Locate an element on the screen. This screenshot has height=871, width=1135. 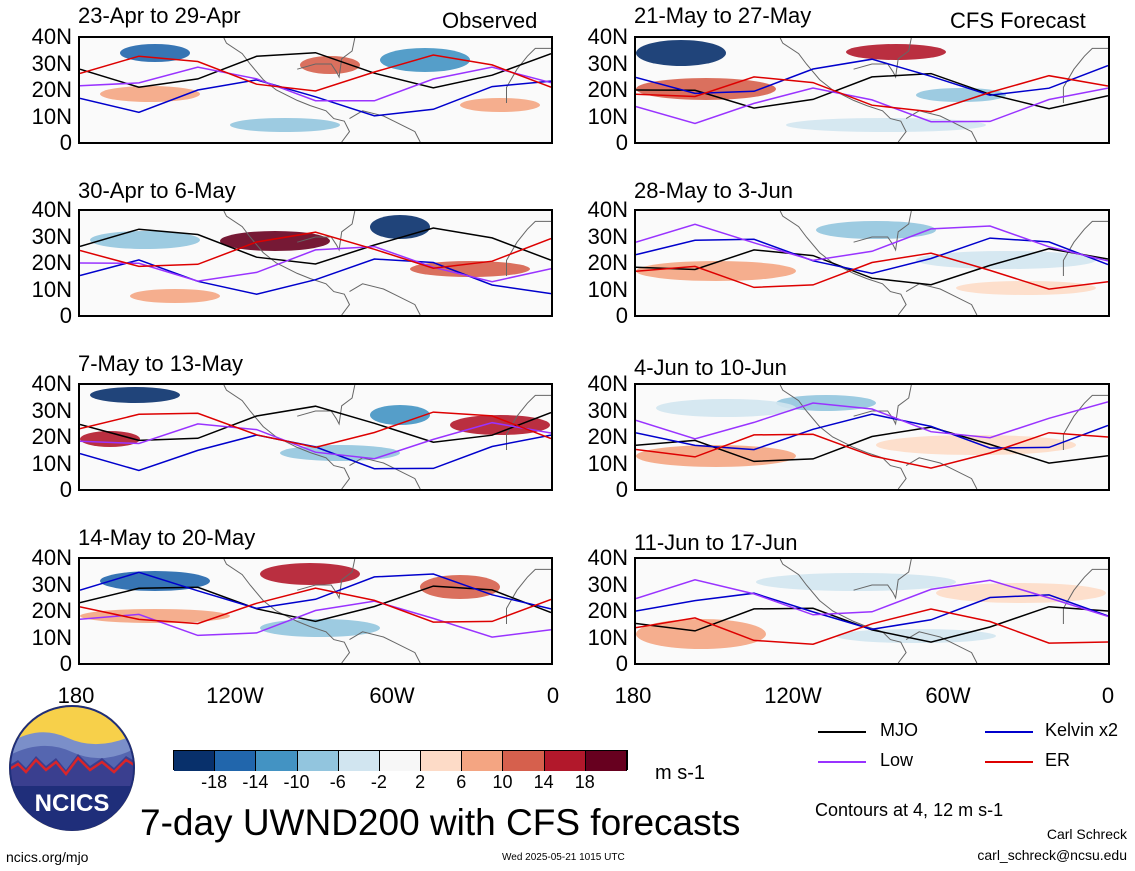
colorbar-label-2: -10 is located at coordinates (296, 782).